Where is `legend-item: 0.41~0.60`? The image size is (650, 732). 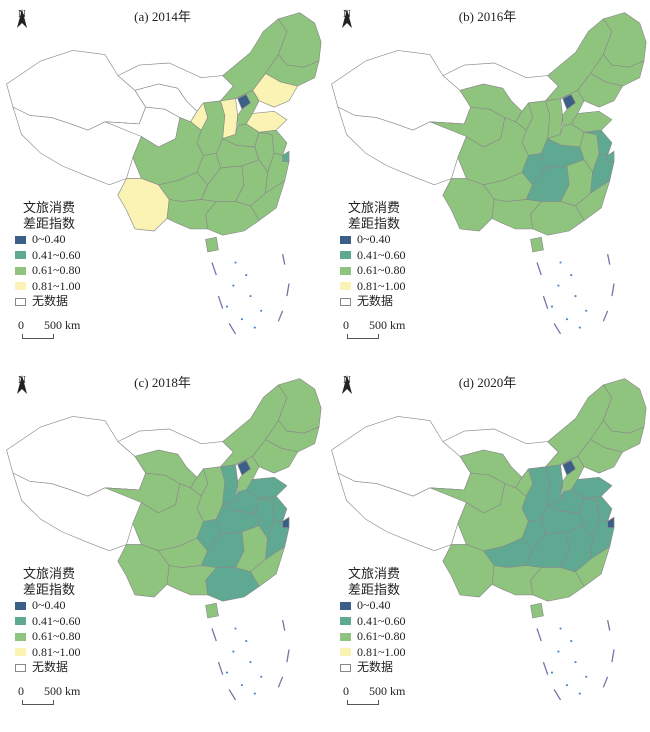 legend-item: 0.41~0.60 is located at coordinates (48, 256).